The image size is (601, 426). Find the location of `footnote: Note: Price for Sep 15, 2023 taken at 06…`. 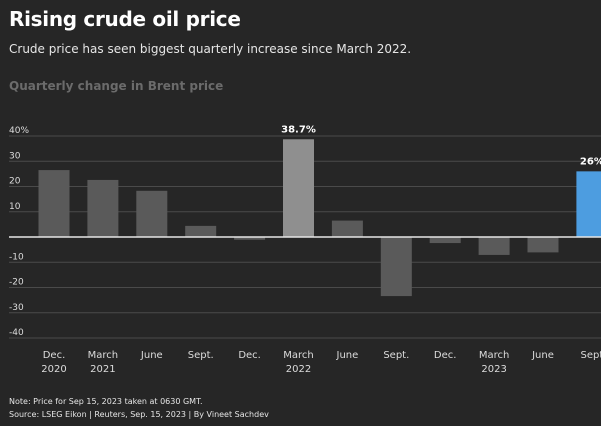

footnote: Note: Price for Sep 15, 2023 taken at 06… is located at coordinates (106, 401).